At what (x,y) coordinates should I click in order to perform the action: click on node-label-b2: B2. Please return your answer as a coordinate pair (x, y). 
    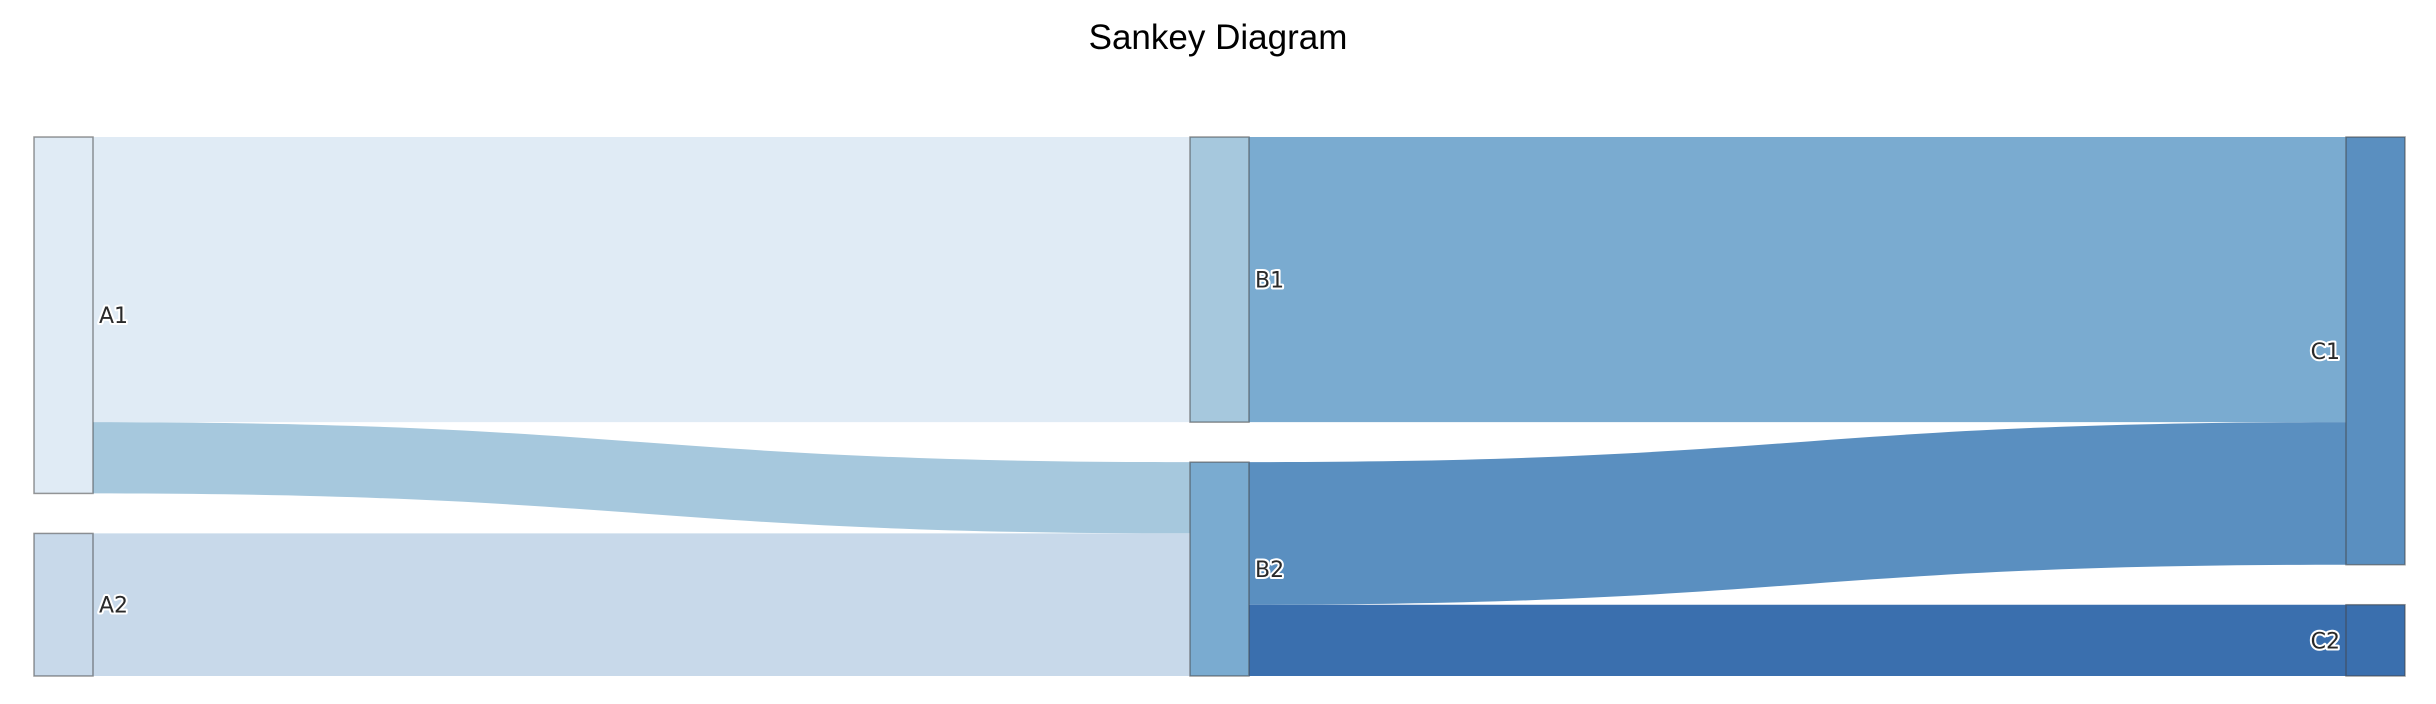
    Looking at the image, I should click on (1269, 570).